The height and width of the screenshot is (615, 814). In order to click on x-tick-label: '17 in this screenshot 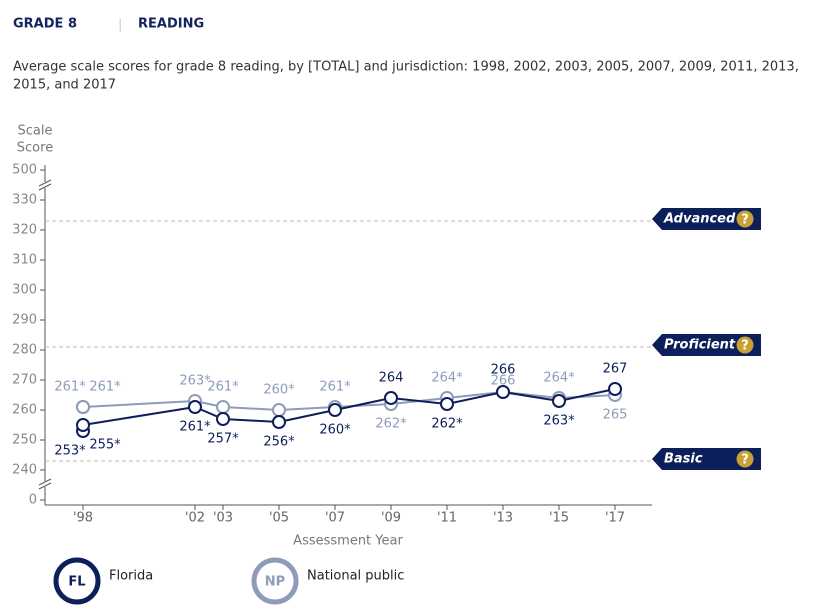, I will do `click(615, 518)`.